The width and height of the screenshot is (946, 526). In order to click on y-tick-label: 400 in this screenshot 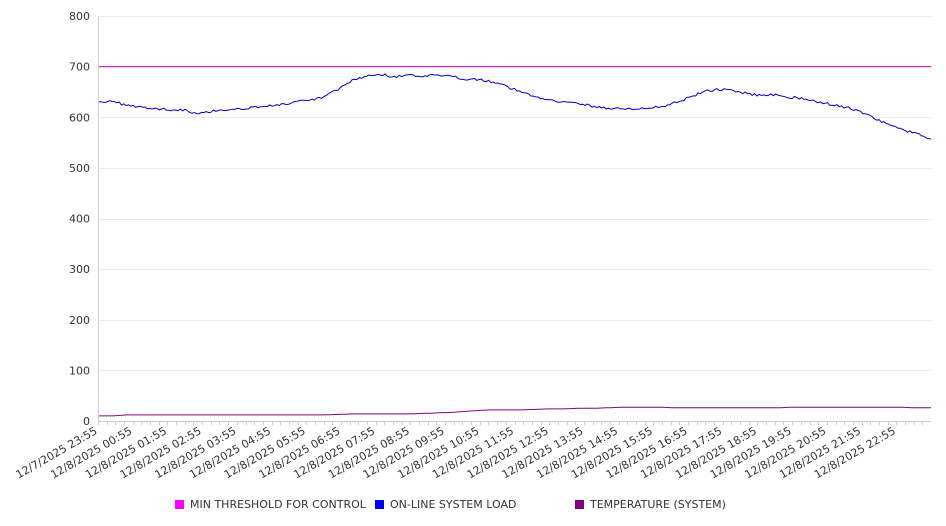, I will do `click(79, 219)`.